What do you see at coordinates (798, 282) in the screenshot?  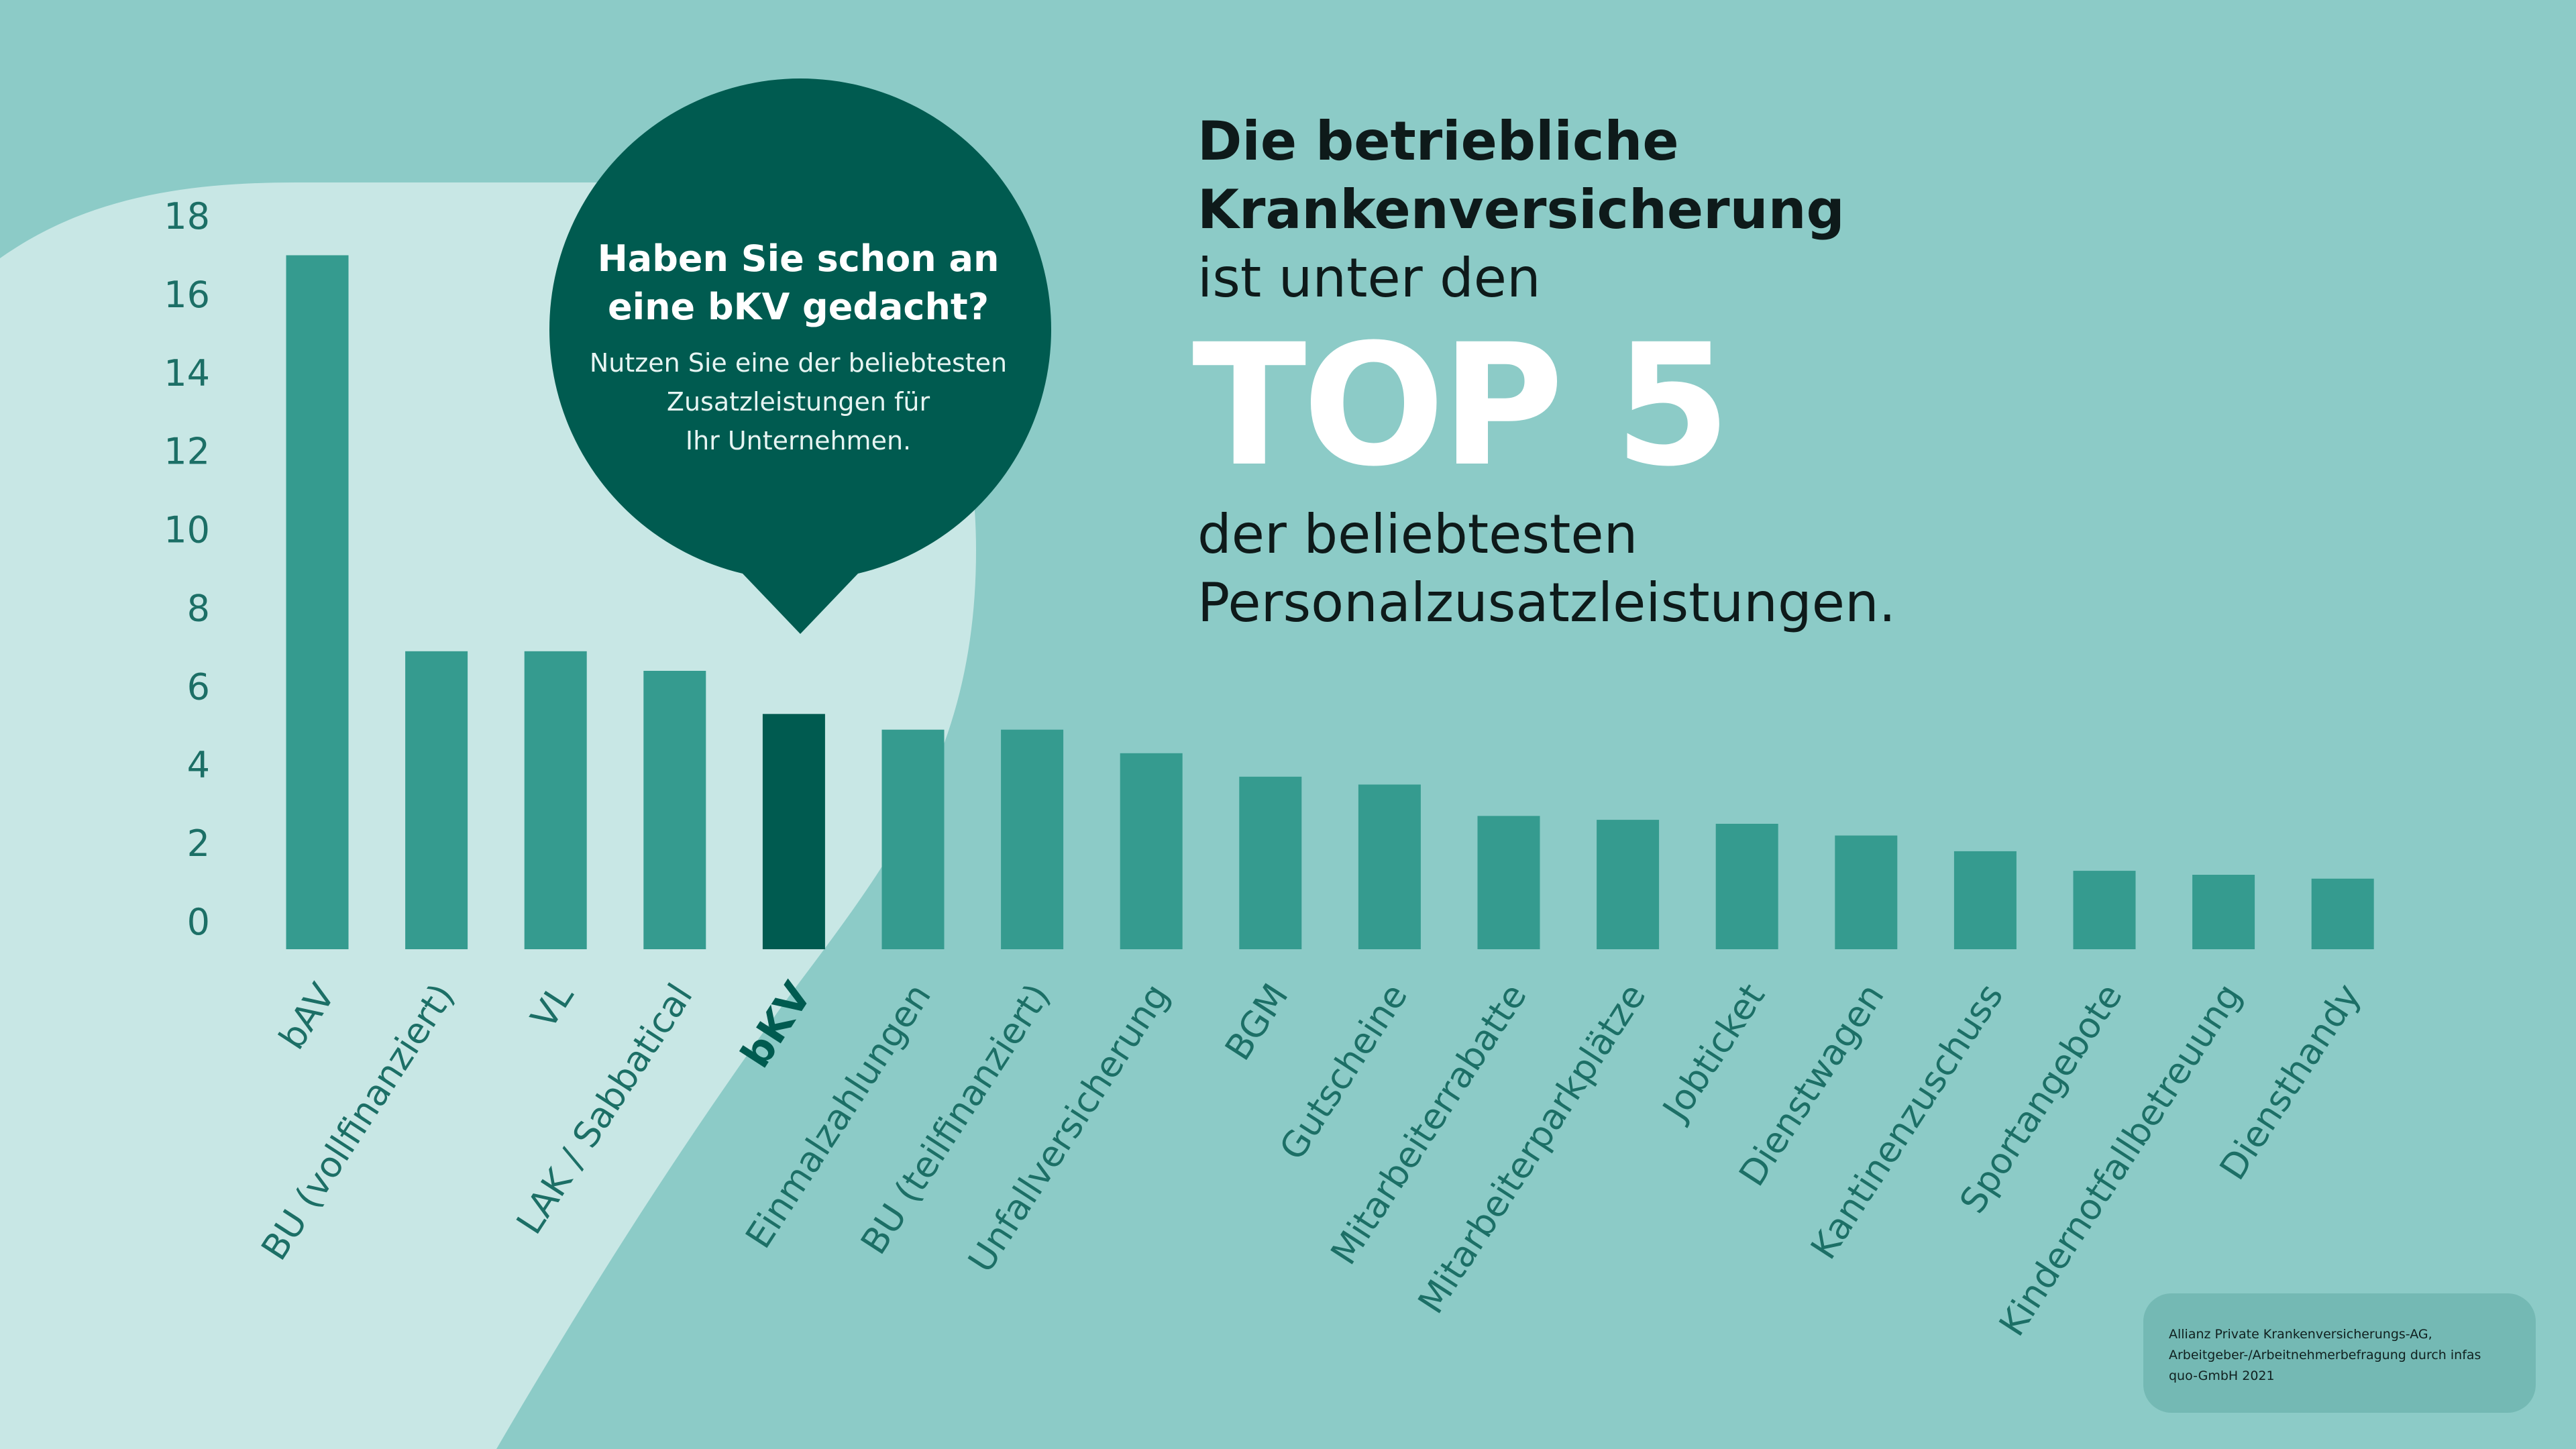 I see `bubble-title: Haben Sie schon an eine bKV gedacht?` at bounding box center [798, 282].